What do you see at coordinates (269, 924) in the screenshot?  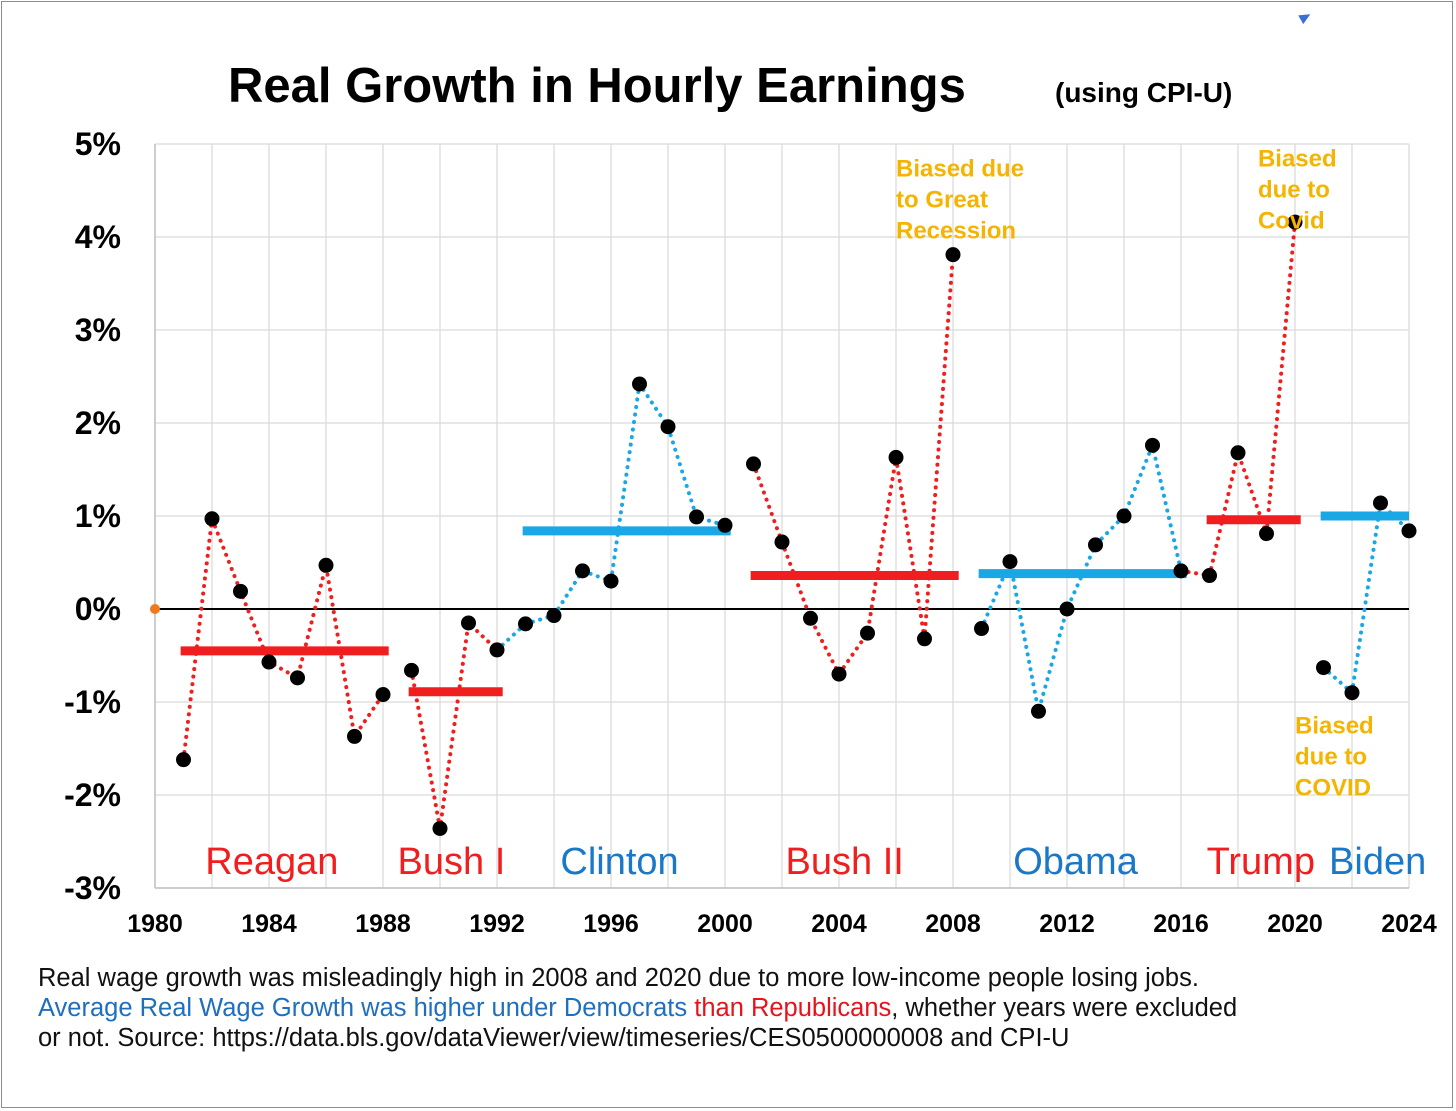 I see `x-tick-label: 1984` at bounding box center [269, 924].